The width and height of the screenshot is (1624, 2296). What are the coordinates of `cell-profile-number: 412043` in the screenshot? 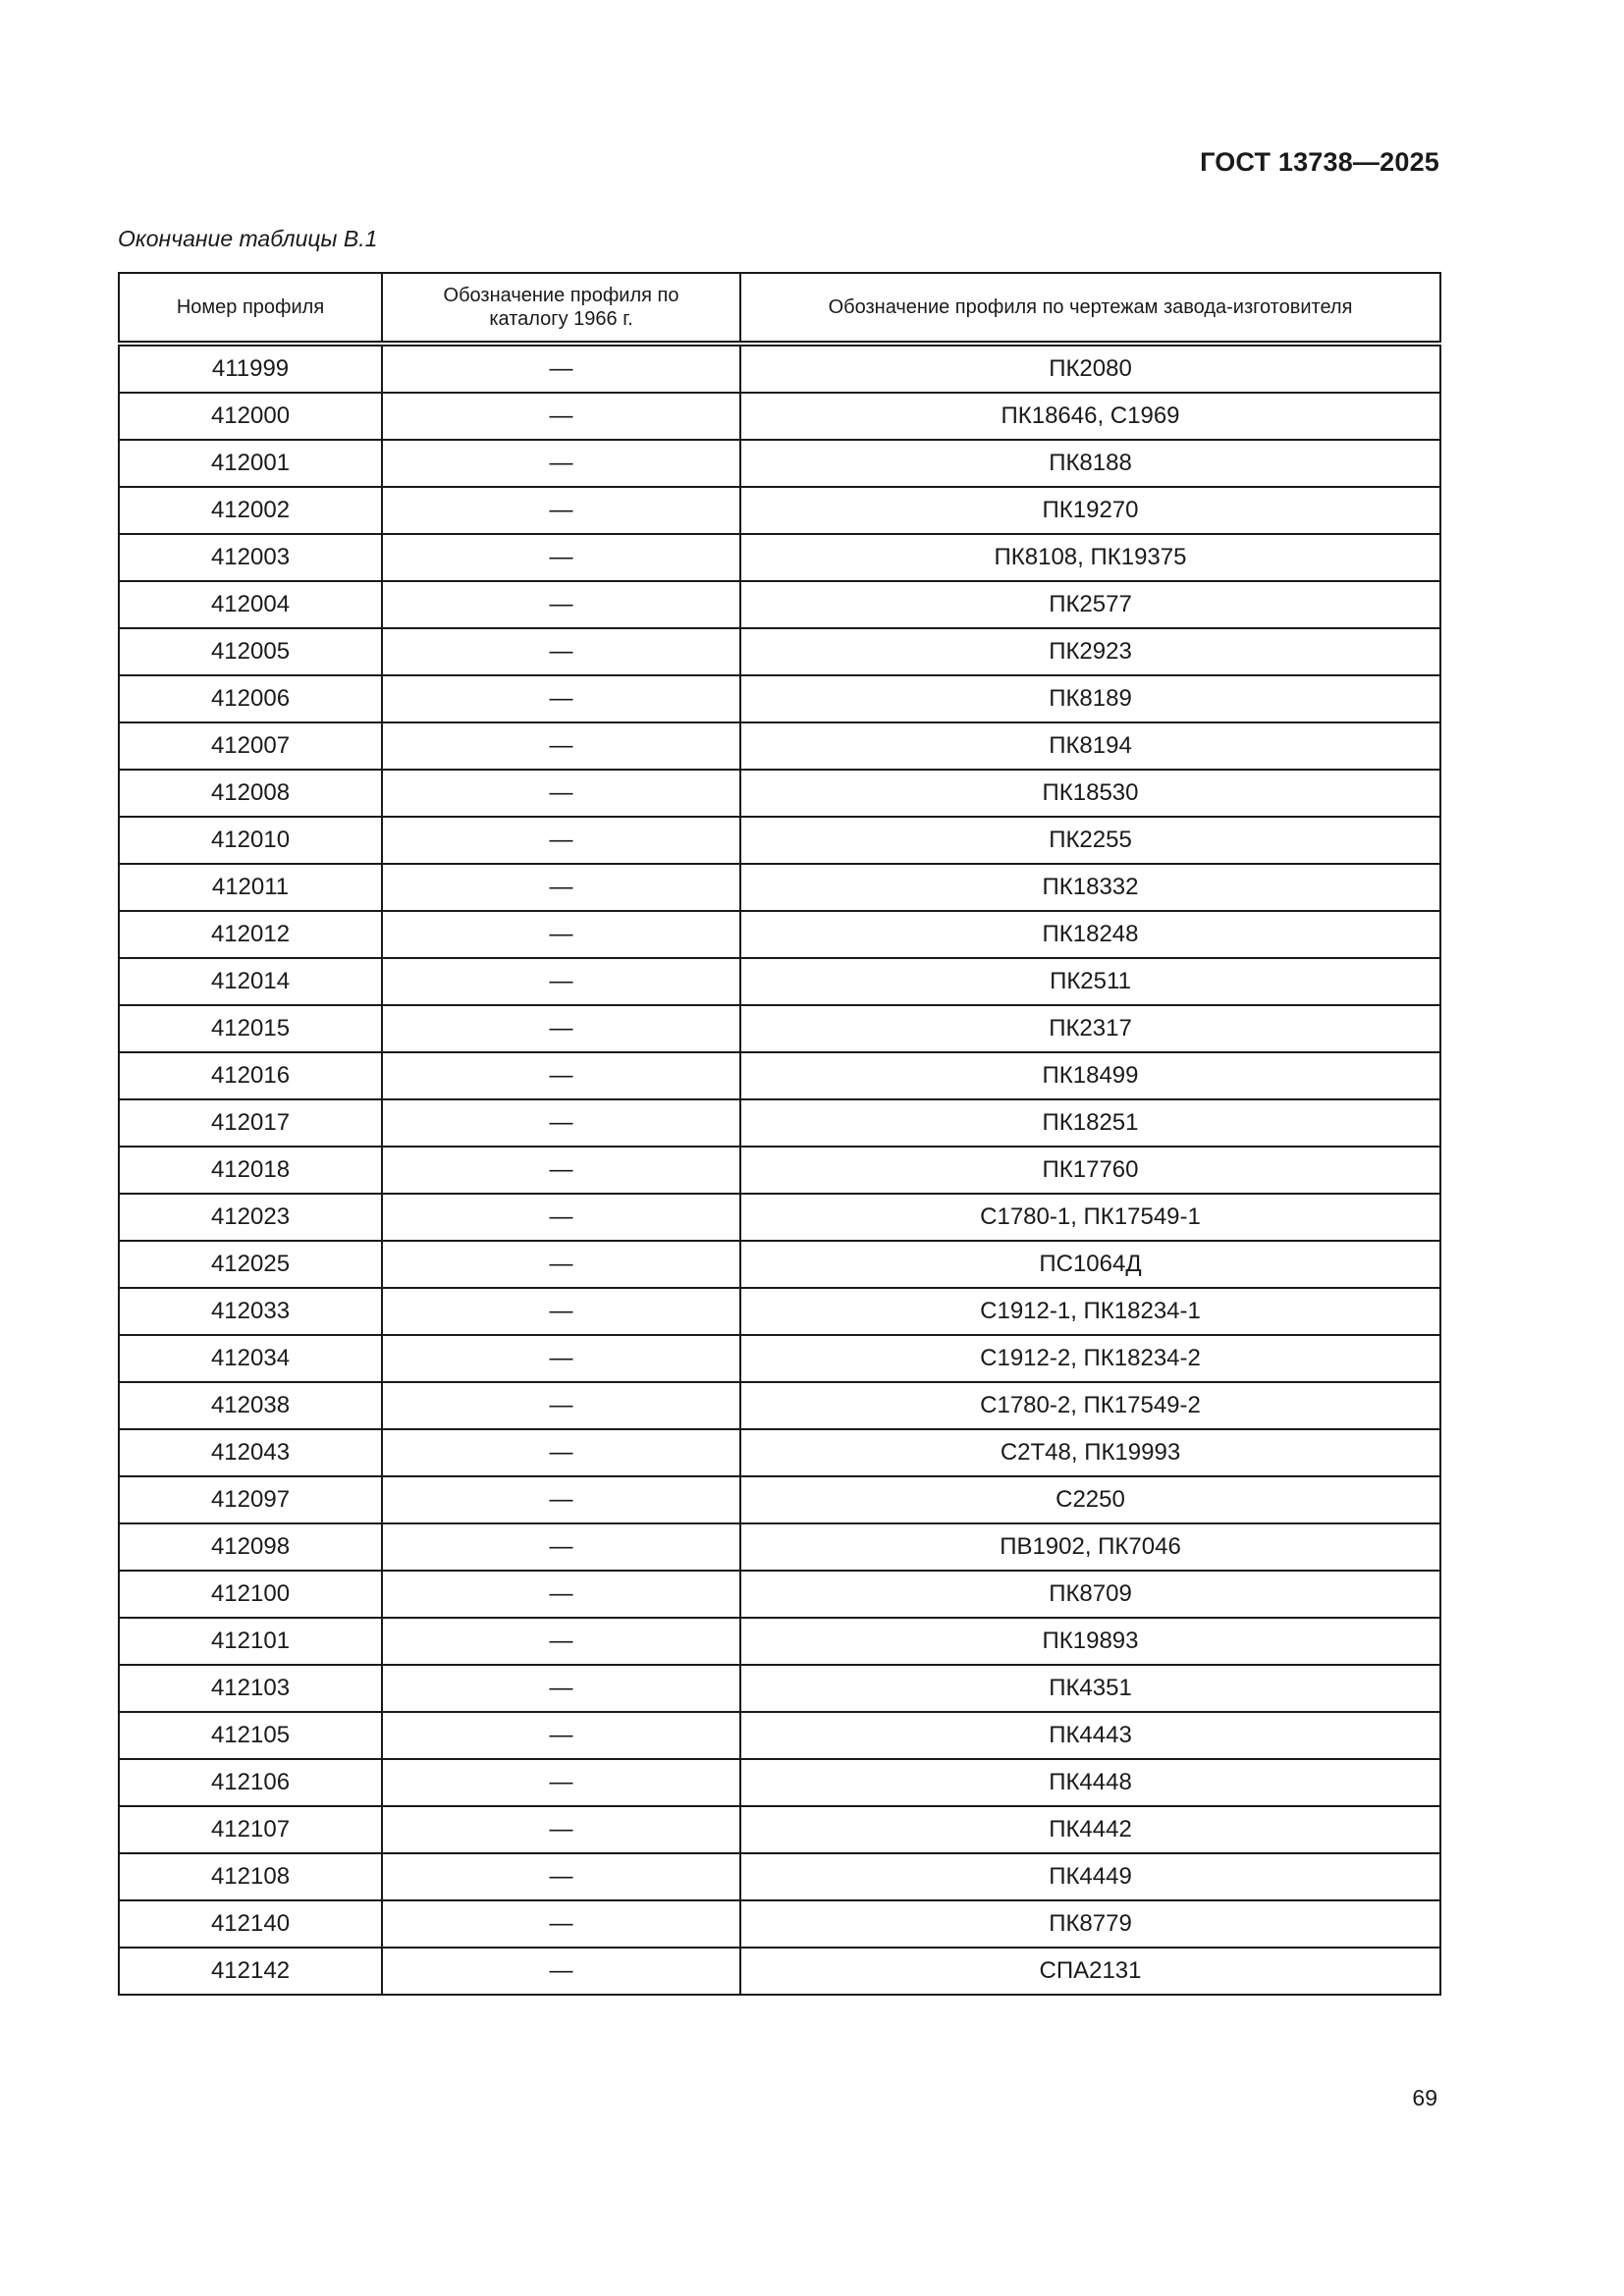 It's located at (250, 1452).